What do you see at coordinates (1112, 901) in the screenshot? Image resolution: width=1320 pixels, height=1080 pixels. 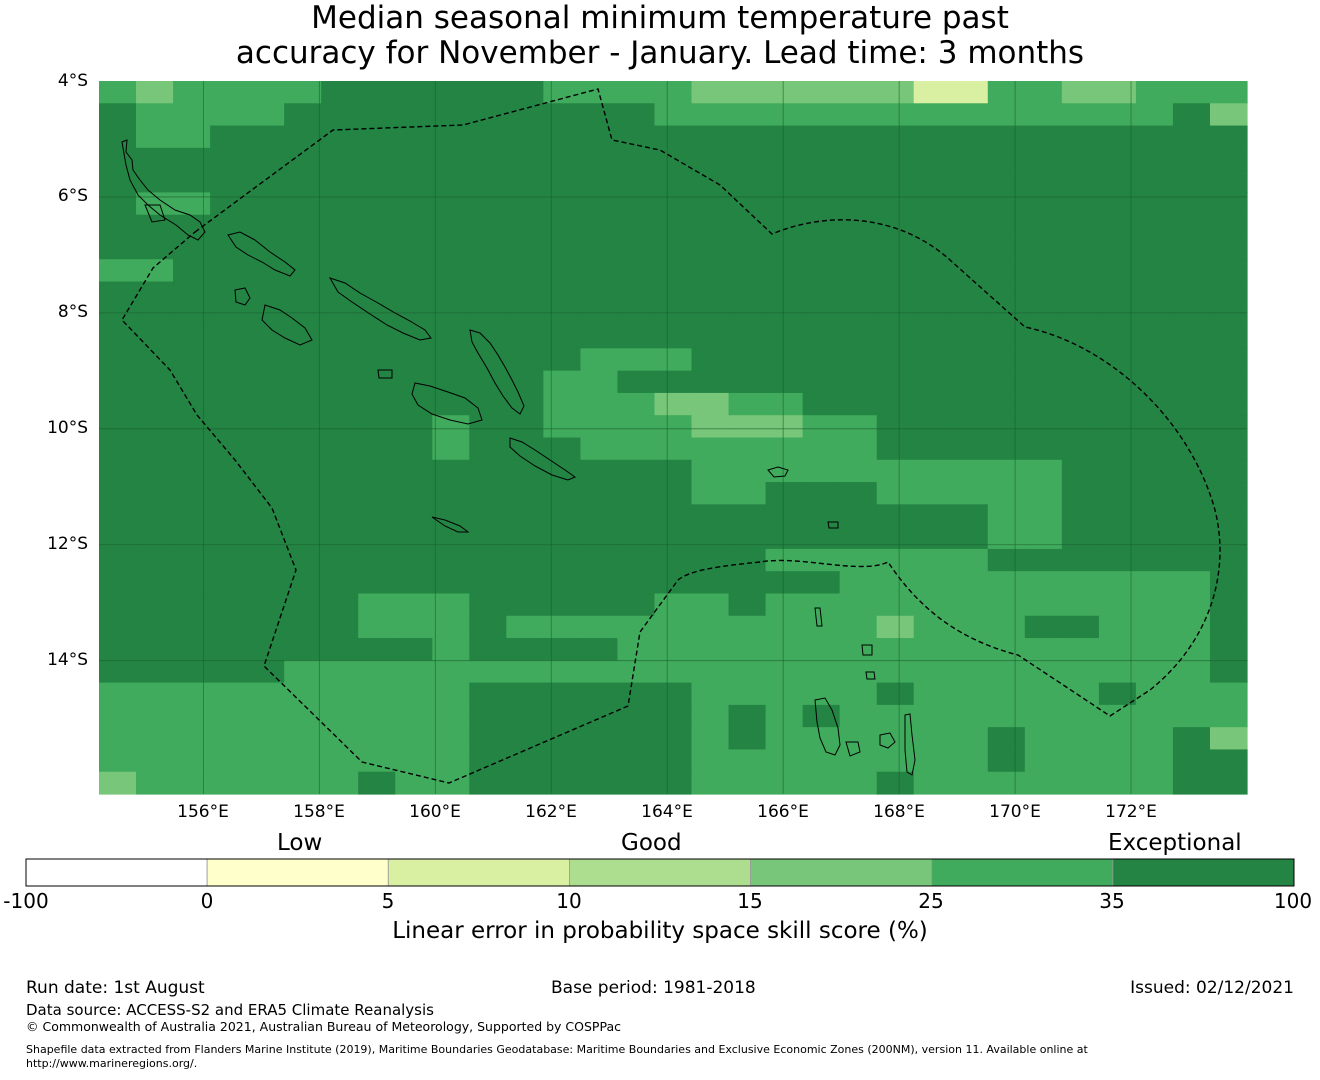 I see `colorbar-tick: 35` at bounding box center [1112, 901].